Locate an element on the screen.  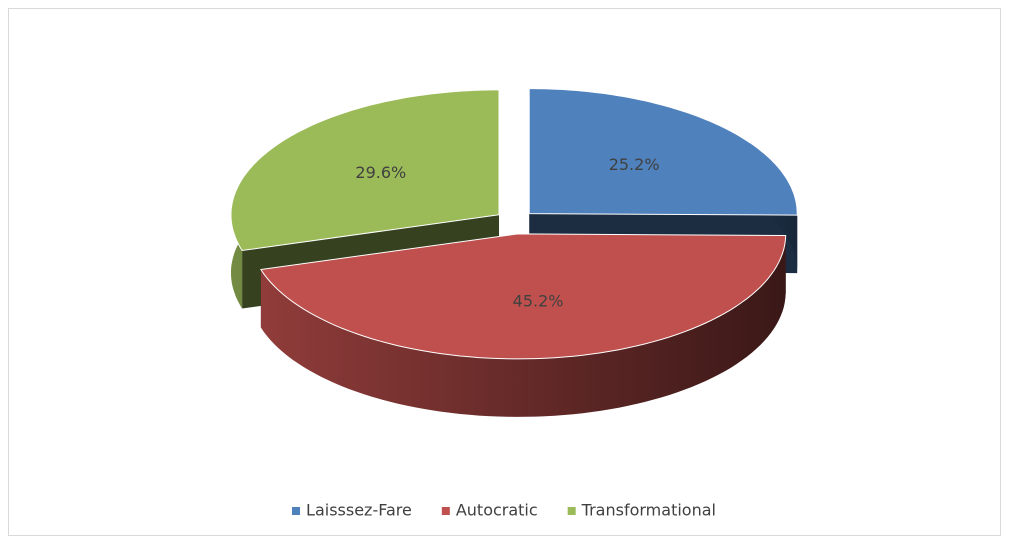
legend-label: Laisssez-Fare is located at coordinates (359, 510).